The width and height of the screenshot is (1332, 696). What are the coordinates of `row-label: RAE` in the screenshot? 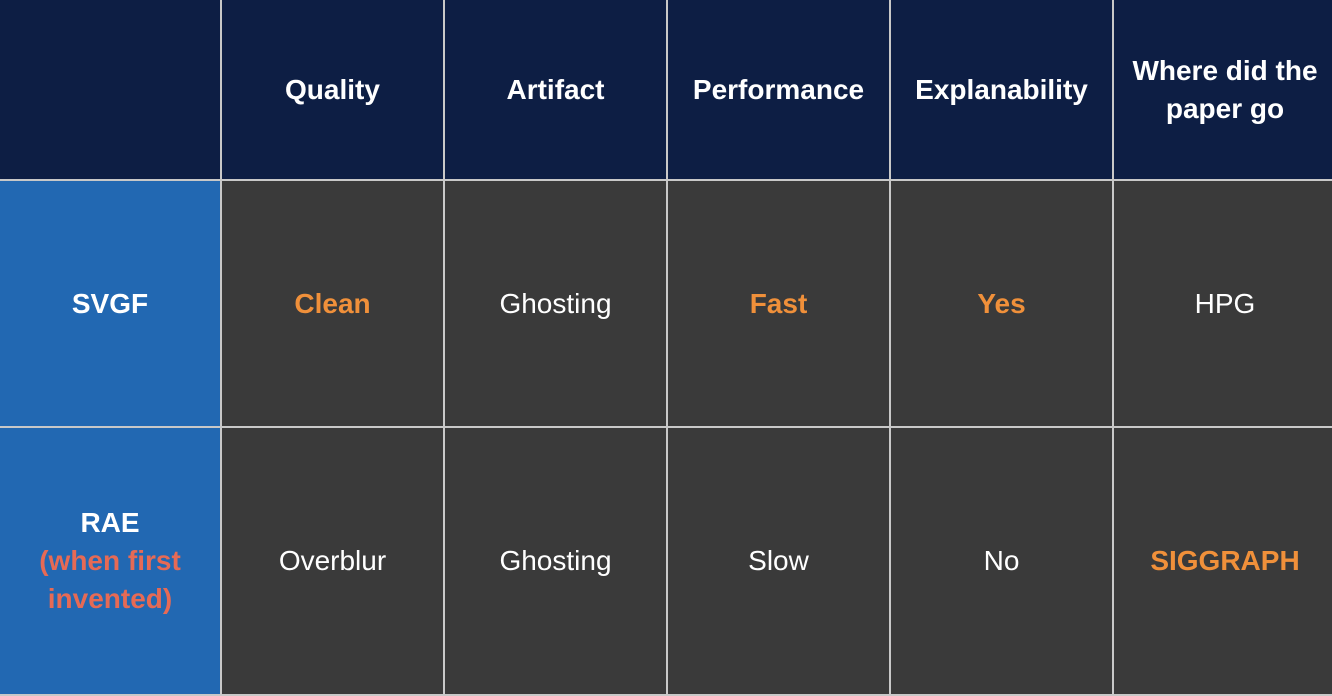 It's located at (110, 523).